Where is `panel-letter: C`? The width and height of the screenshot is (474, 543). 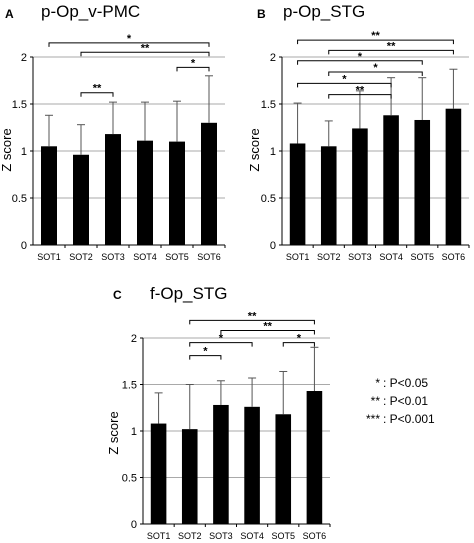 panel-letter: C is located at coordinates (117, 295).